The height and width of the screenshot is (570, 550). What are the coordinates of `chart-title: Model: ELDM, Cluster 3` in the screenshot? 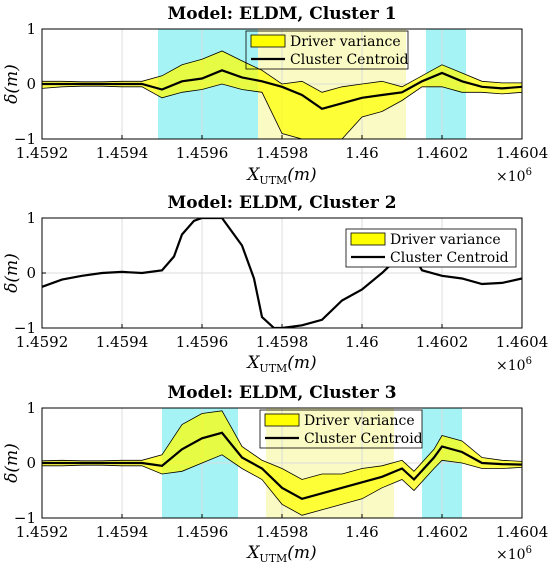 It's located at (281, 393).